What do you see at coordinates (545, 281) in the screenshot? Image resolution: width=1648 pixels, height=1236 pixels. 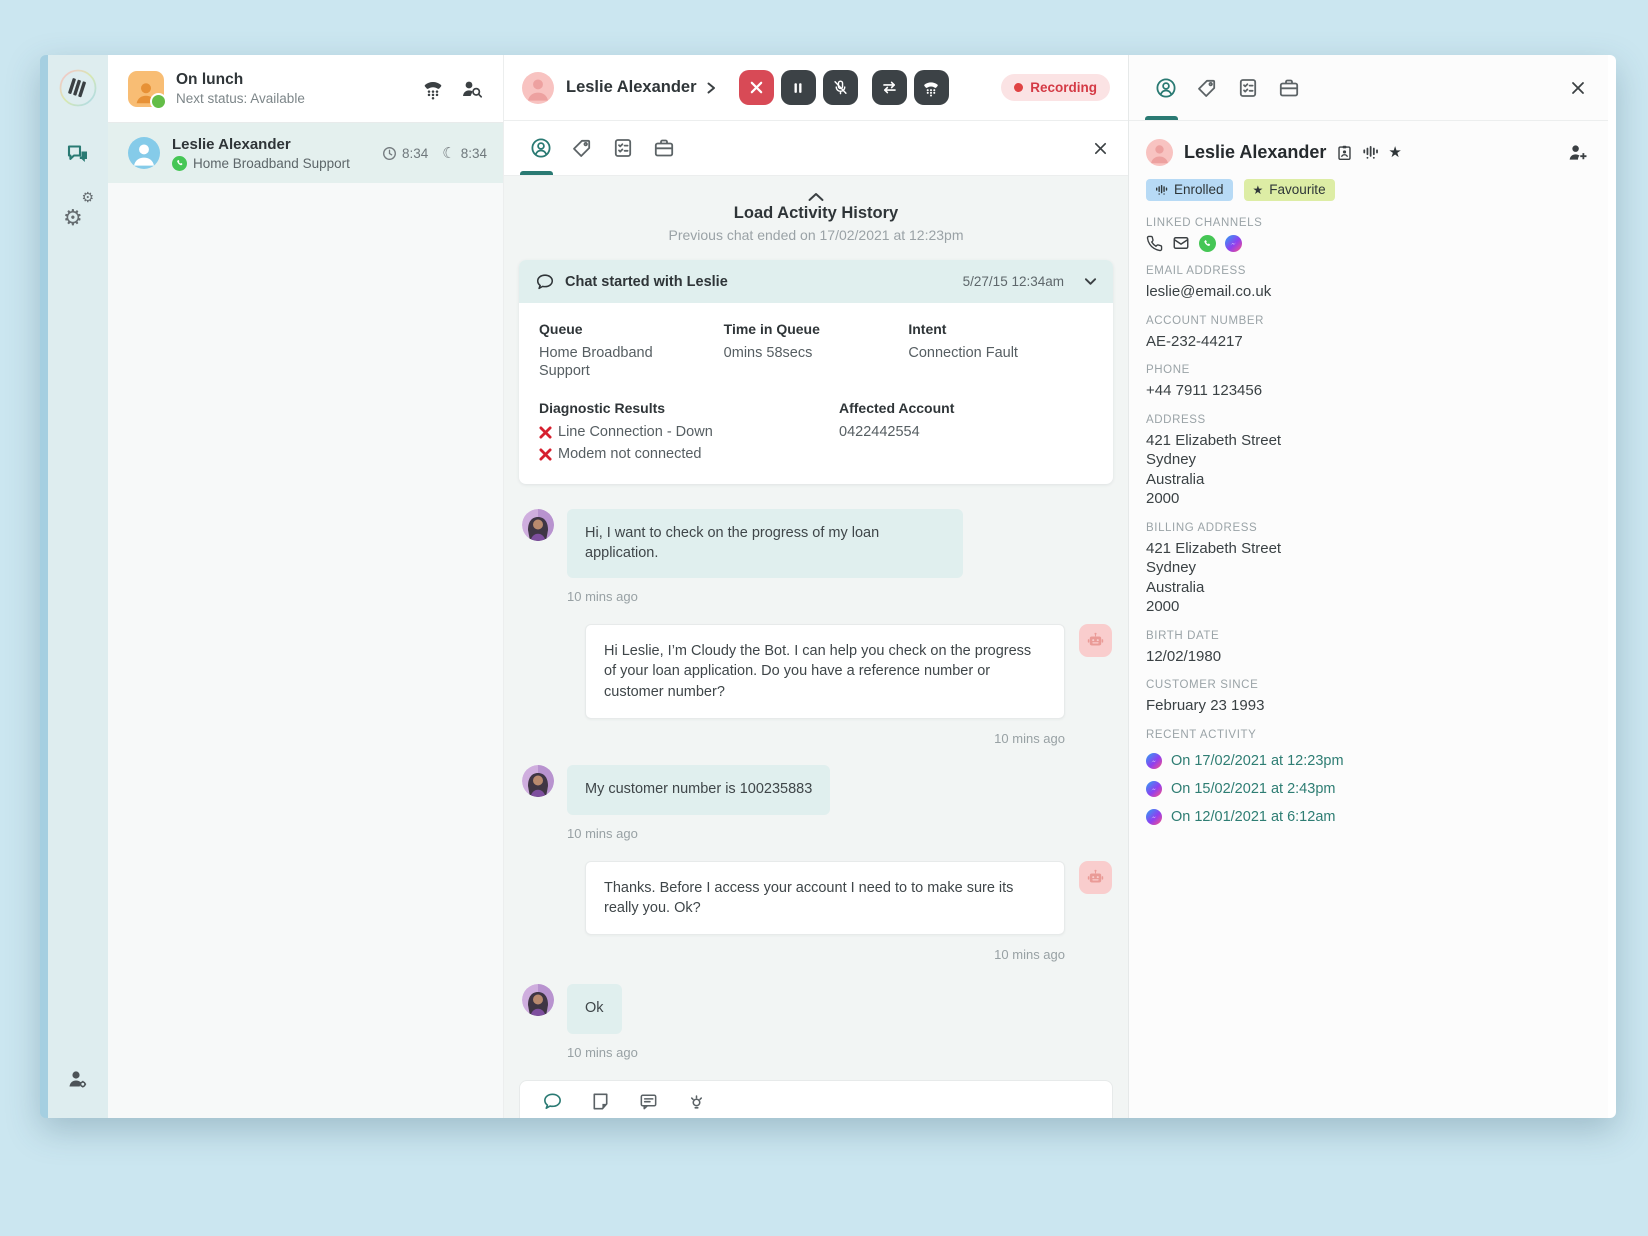 I see `chat-bubble-icon` at bounding box center [545, 281].